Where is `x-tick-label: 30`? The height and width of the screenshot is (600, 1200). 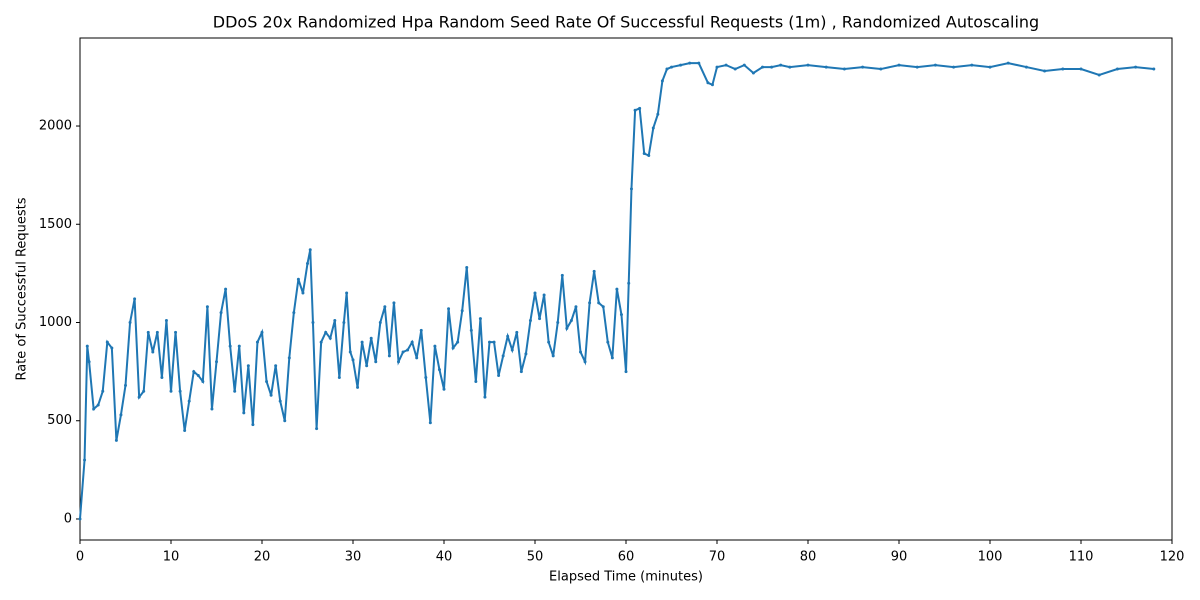
x-tick-label: 30 is located at coordinates (353, 557).